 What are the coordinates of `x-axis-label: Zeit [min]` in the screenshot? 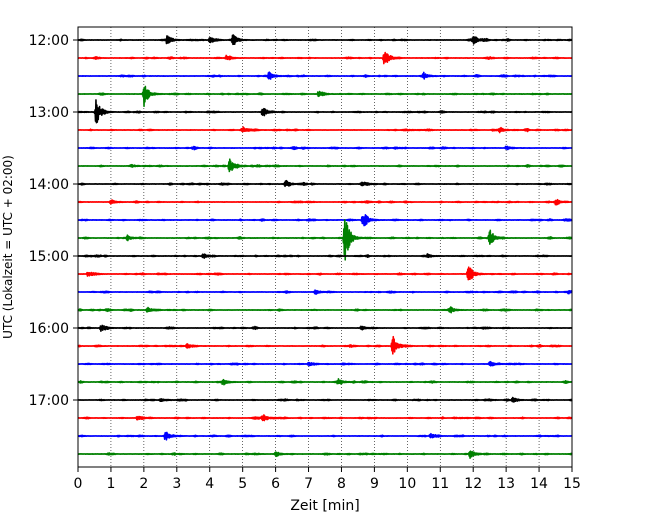 It's located at (324, 506).